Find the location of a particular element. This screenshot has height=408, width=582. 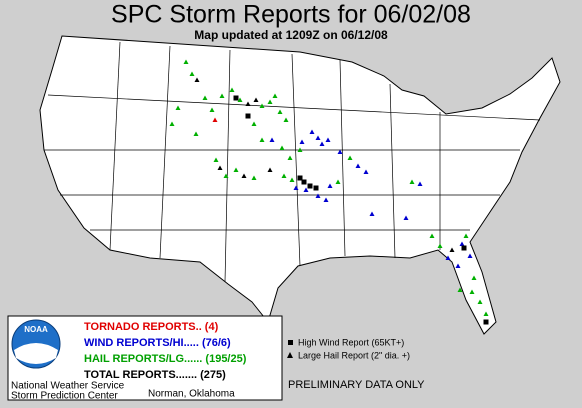

logo-wave is located at coordinates (36, 353).